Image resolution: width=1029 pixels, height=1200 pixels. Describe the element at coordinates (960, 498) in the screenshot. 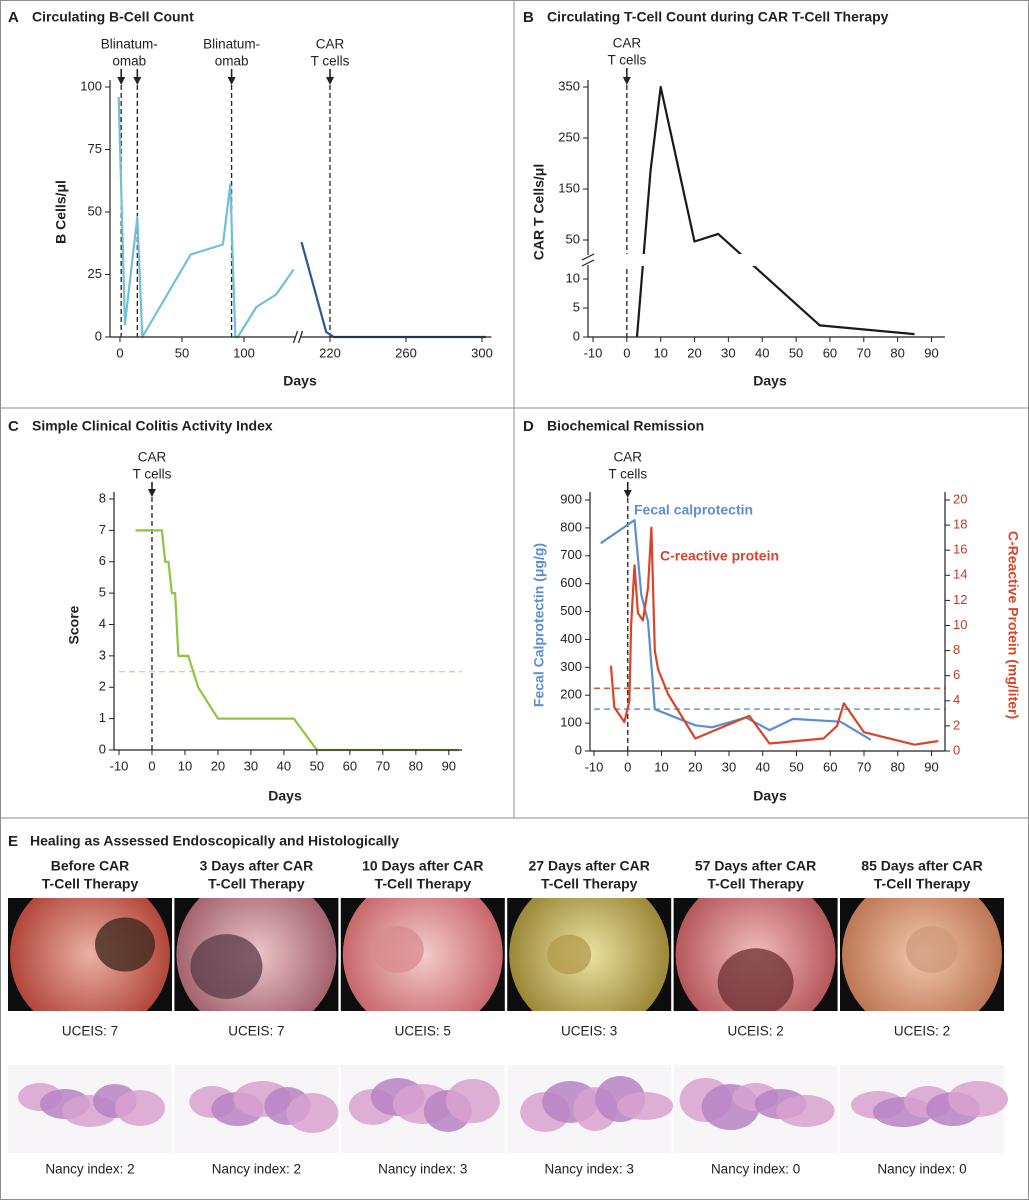

I see `y2-tick-label: 20` at that location.